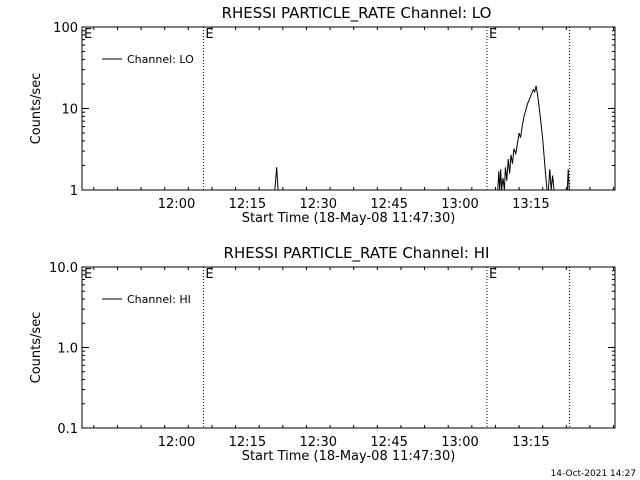  I want to click on chart-title: RHESSI PARTICLE_RATE Channel: HI, so click(357, 253).